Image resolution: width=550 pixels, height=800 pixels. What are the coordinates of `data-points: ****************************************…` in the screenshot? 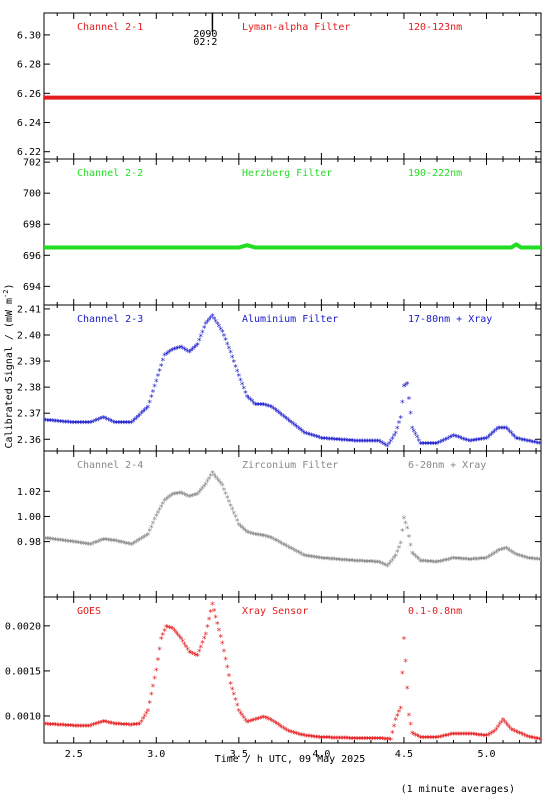 It's located at (292, 521).